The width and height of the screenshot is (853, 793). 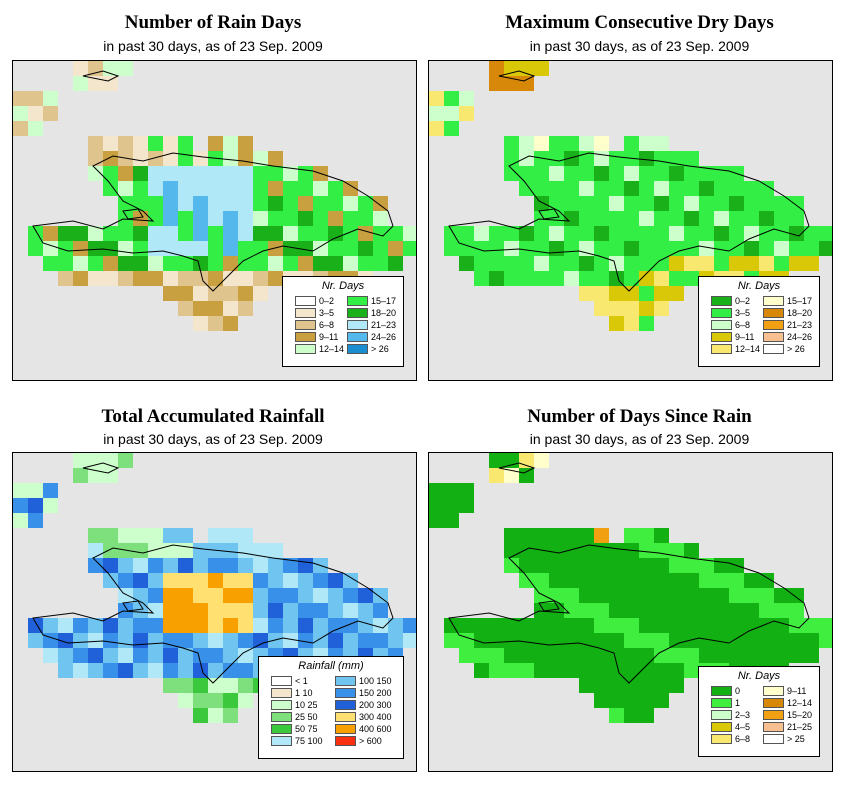 I want to click on legend-item: 12–14, so click(x=735, y=349).